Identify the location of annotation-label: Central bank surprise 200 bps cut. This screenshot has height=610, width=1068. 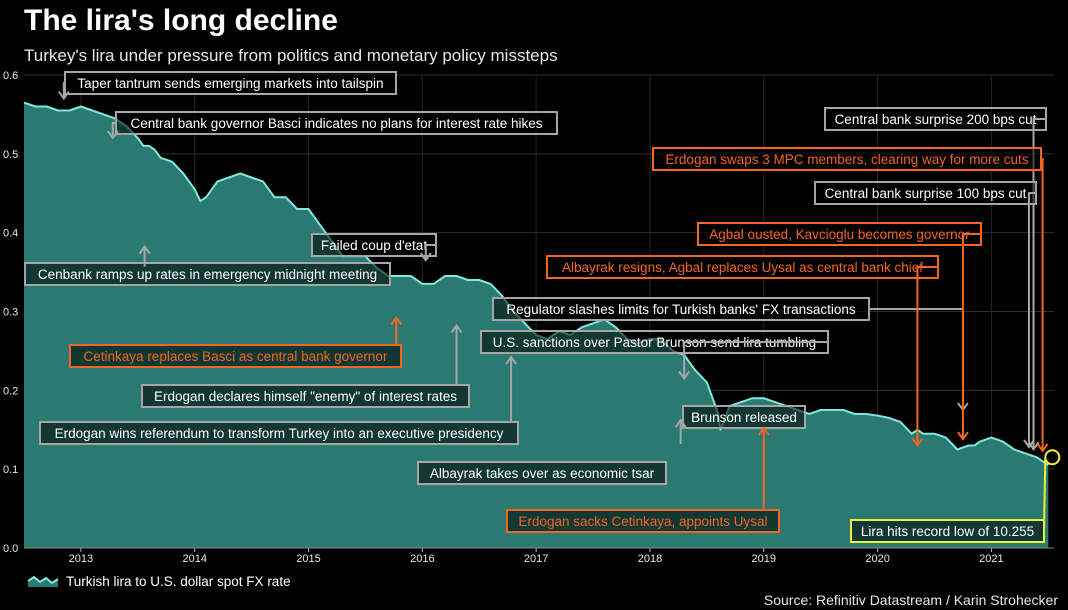
(936, 119).